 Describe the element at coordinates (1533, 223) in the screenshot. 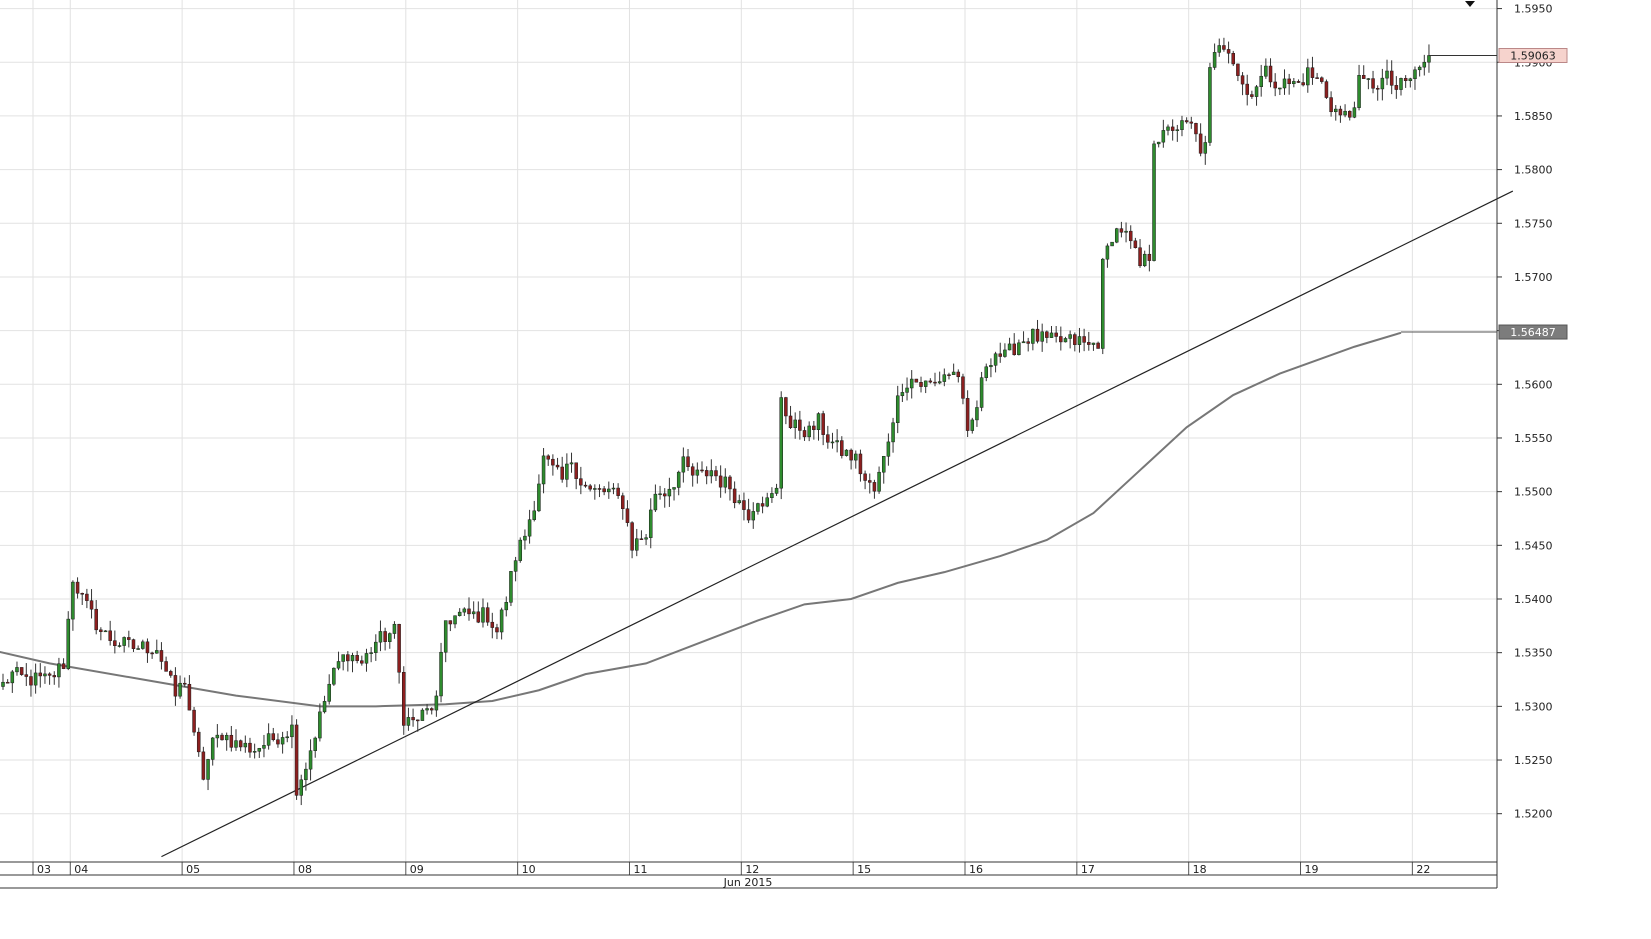

I see `y-tick-label: 1.5750` at that location.